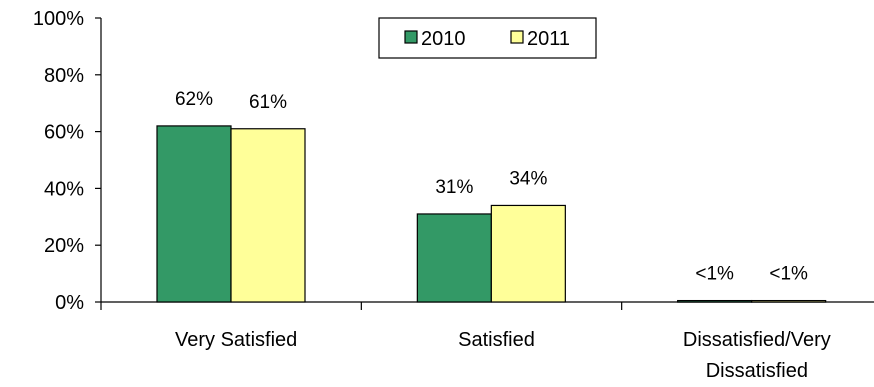 The image size is (874, 387). What do you see at coordinates (64, 76) in the screenshot?
I see `y-tick-label: 80%` at bounding box center [64, 76].